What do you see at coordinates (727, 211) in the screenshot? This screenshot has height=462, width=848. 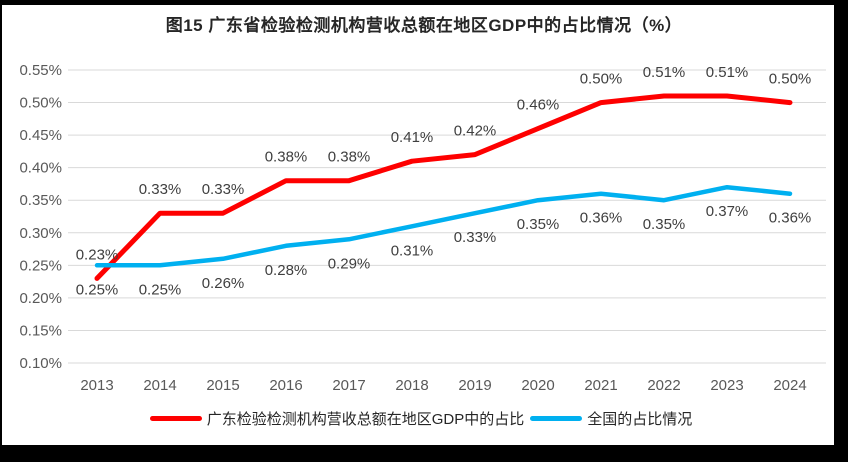 I see `data-label: 0.37%` at bounding box center [727, 211].